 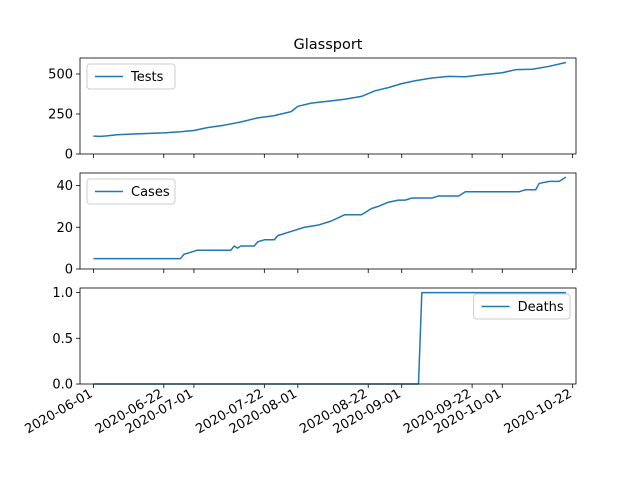 I want to click on y-tick-label: 0.5, so click(x=62, y=339).